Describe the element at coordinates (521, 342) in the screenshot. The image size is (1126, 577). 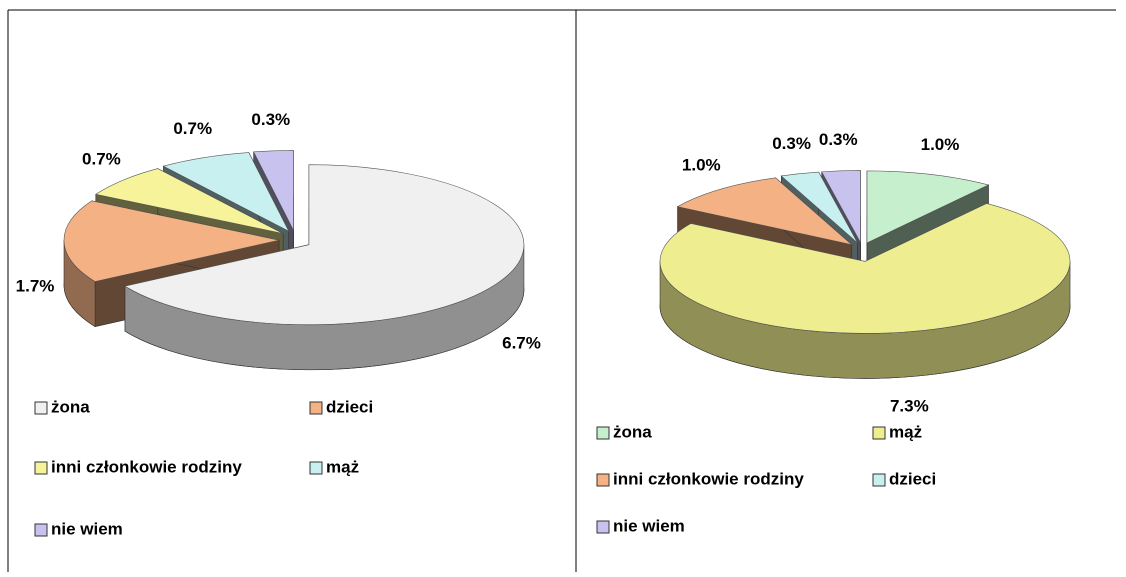
I see `data-label: 6.7%` at that location.